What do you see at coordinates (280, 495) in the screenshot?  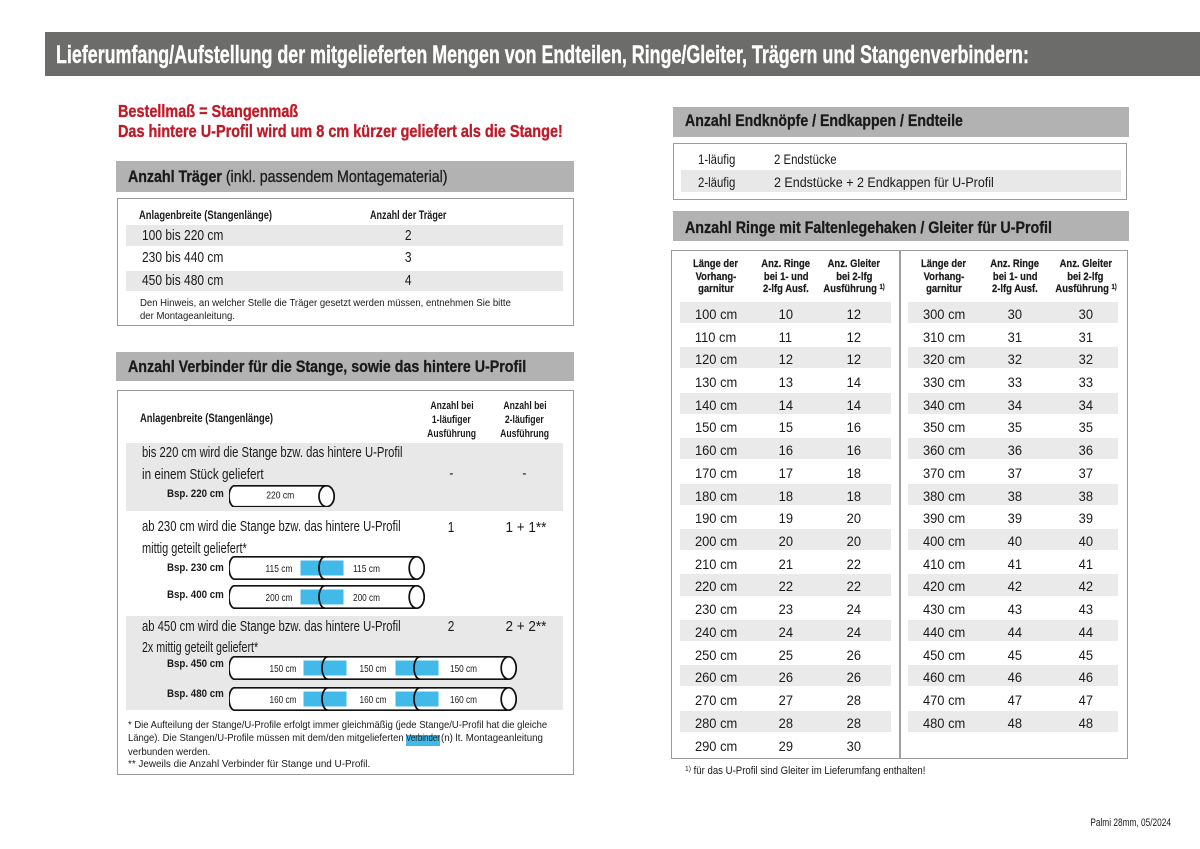 I see `svg-text: 220 cm` at bounding box center [280, 495].